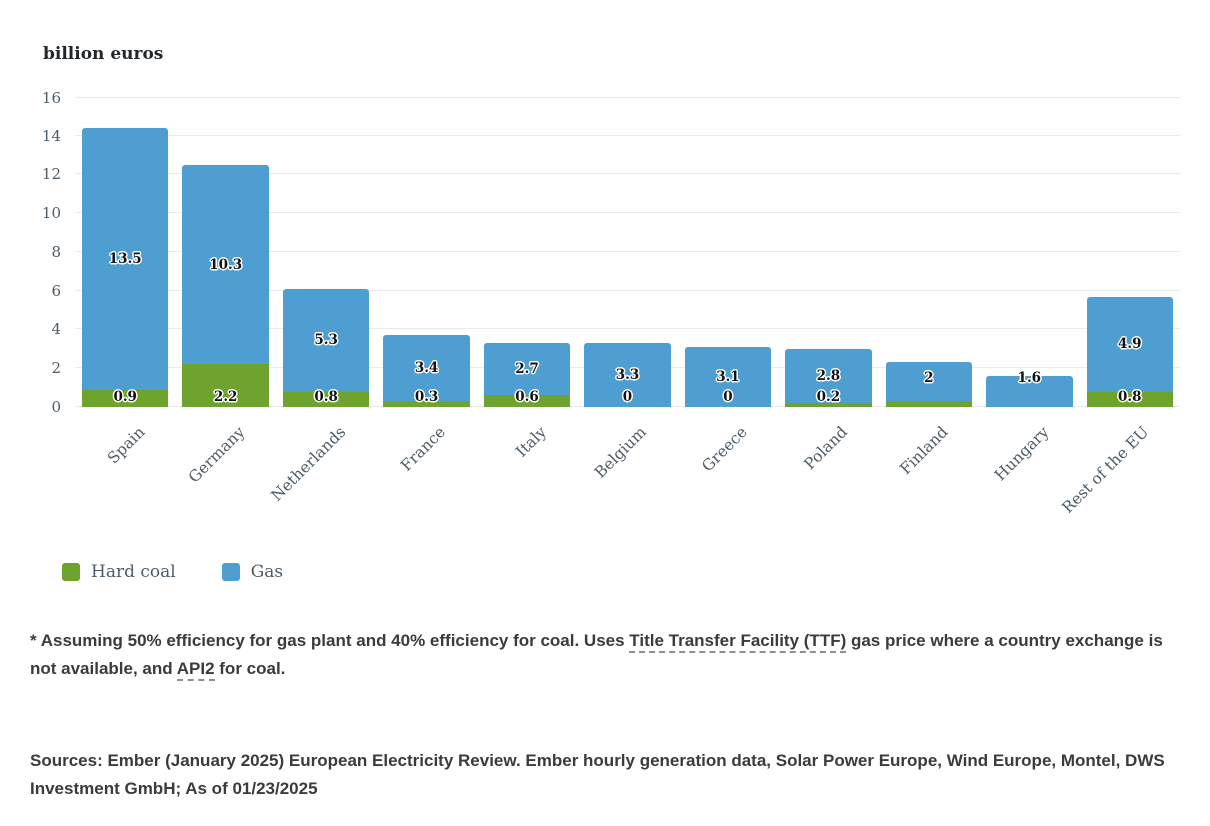  I want to click on bar: 2.8 0.2, so click(828, 377).